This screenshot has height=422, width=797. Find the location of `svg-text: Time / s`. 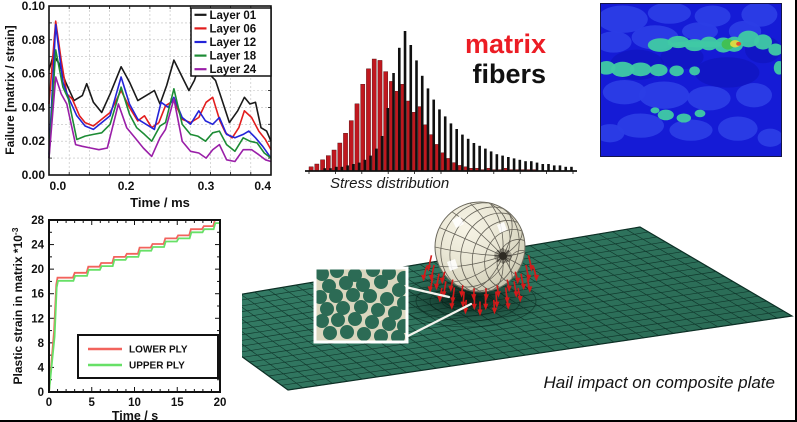

svg-text: Time / s is located at coordinates (135, 415).